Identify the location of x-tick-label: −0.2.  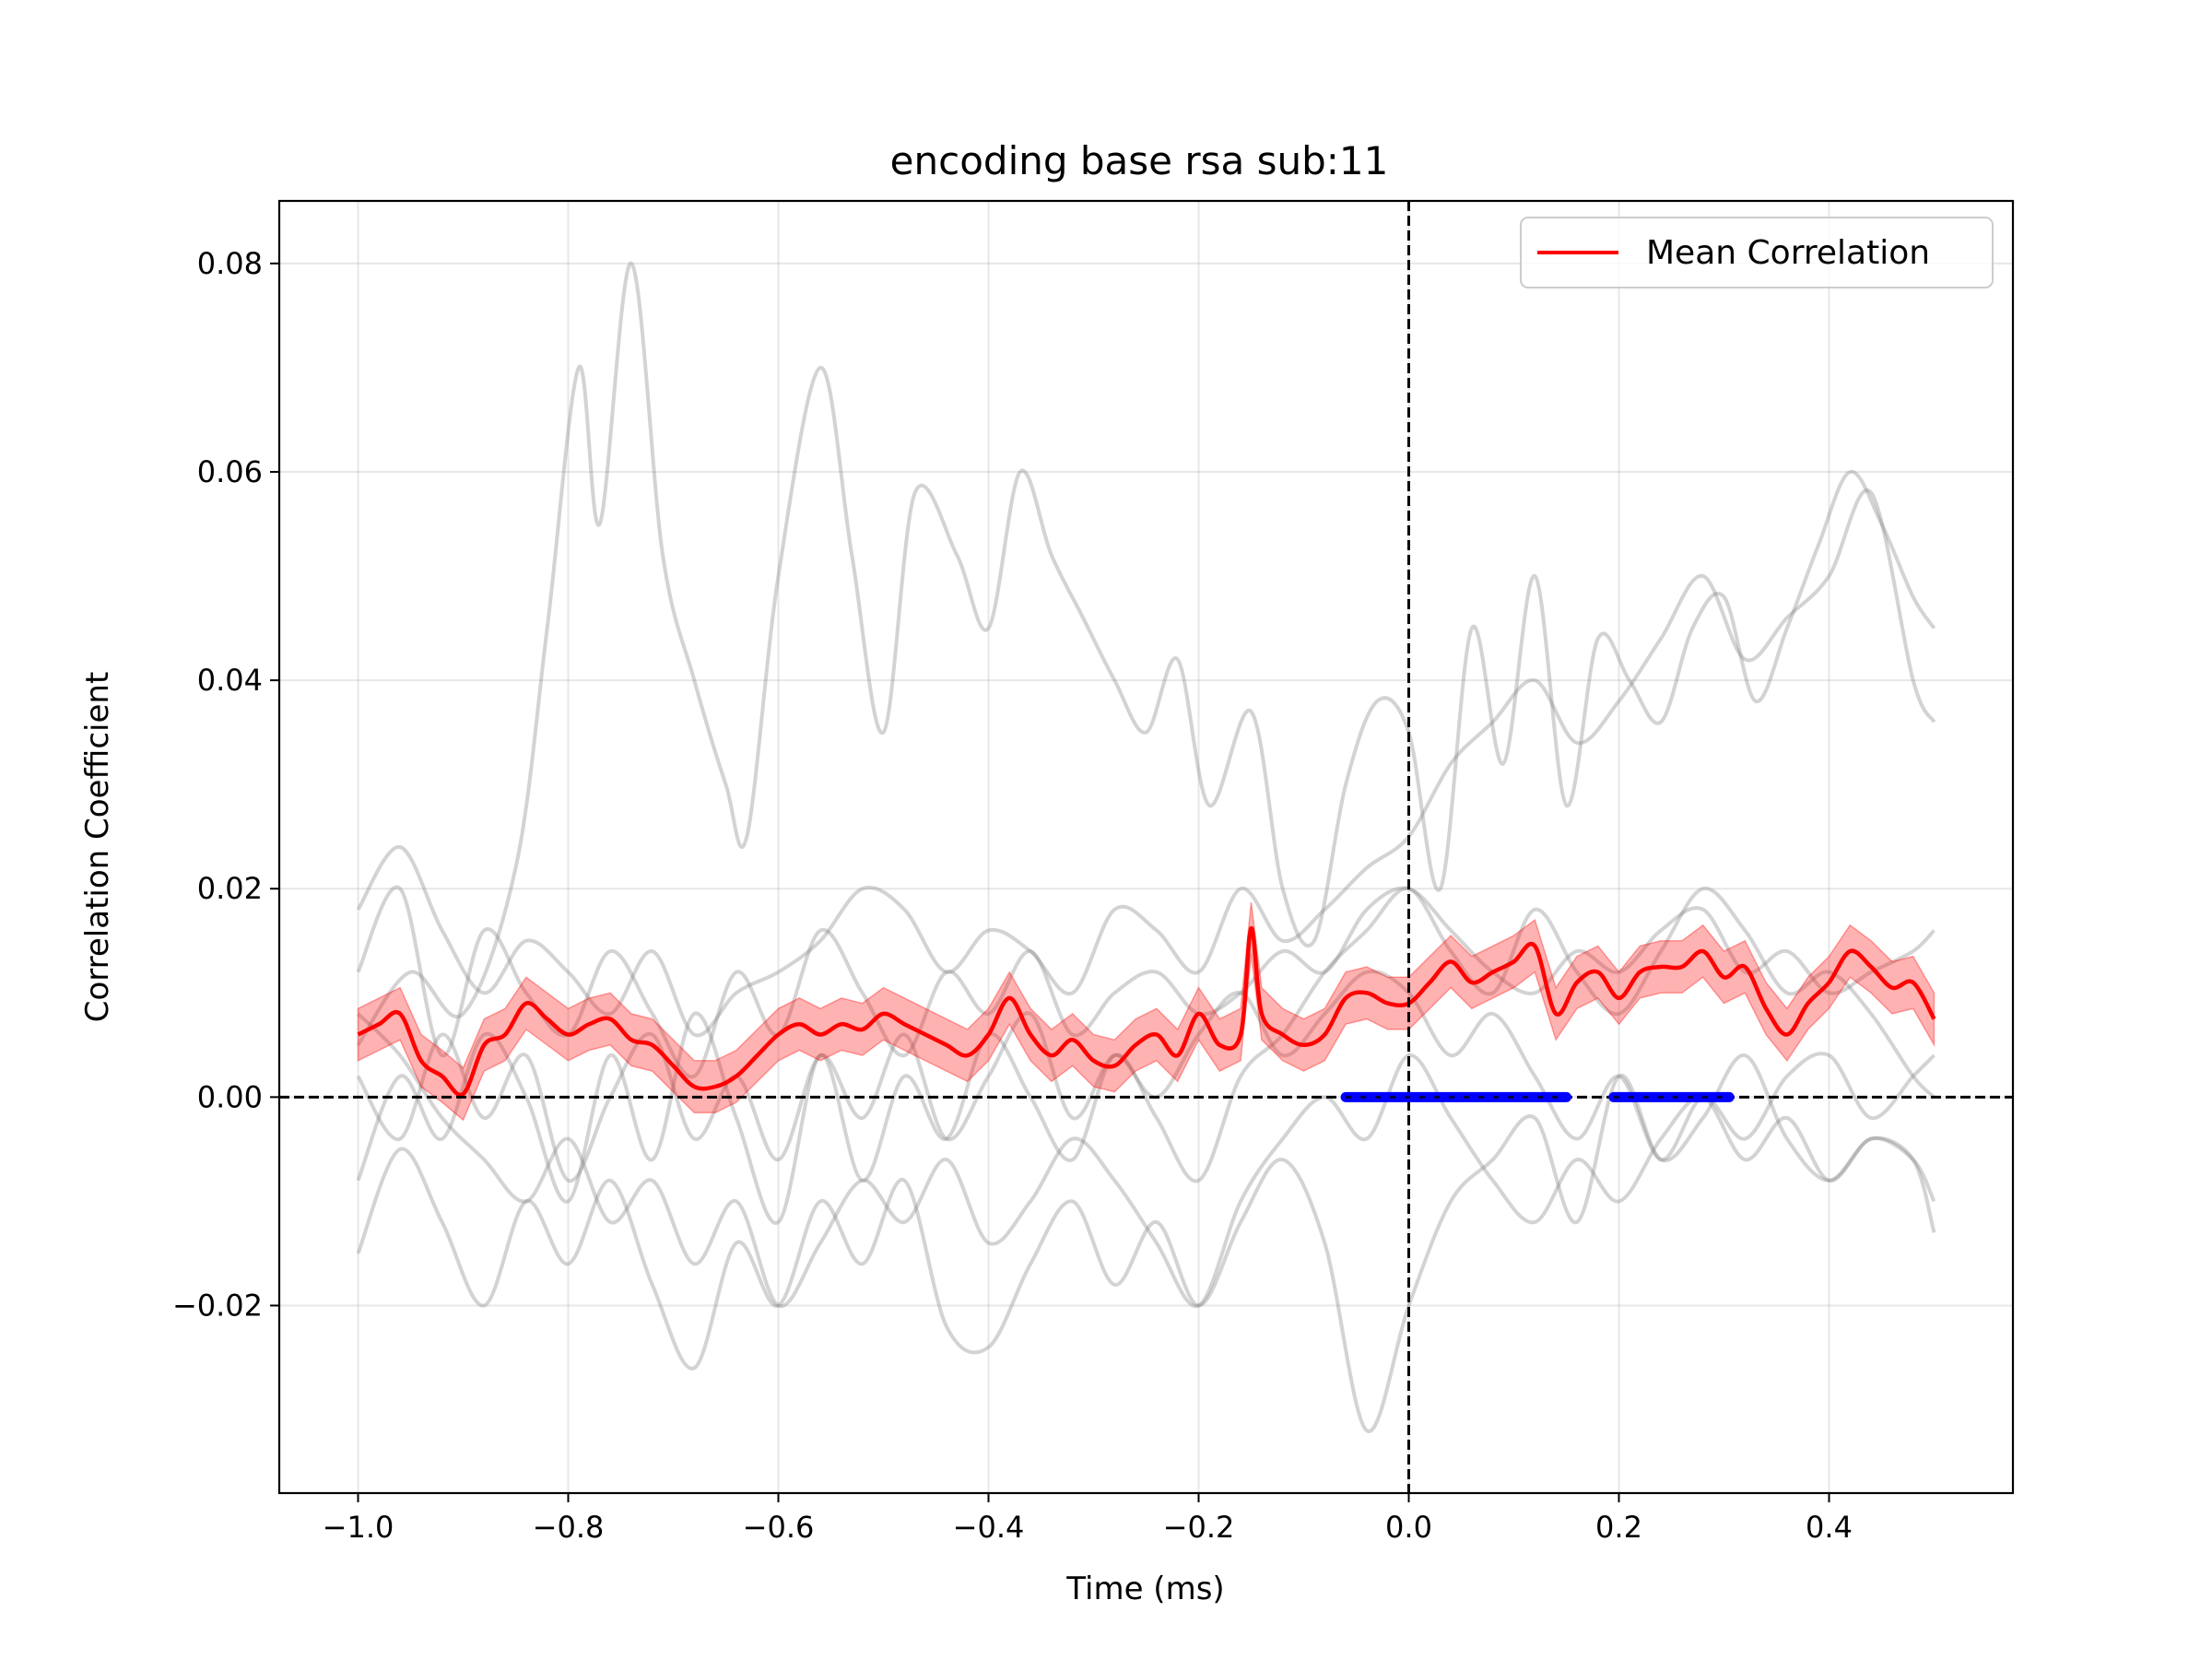
(1199, 1527).